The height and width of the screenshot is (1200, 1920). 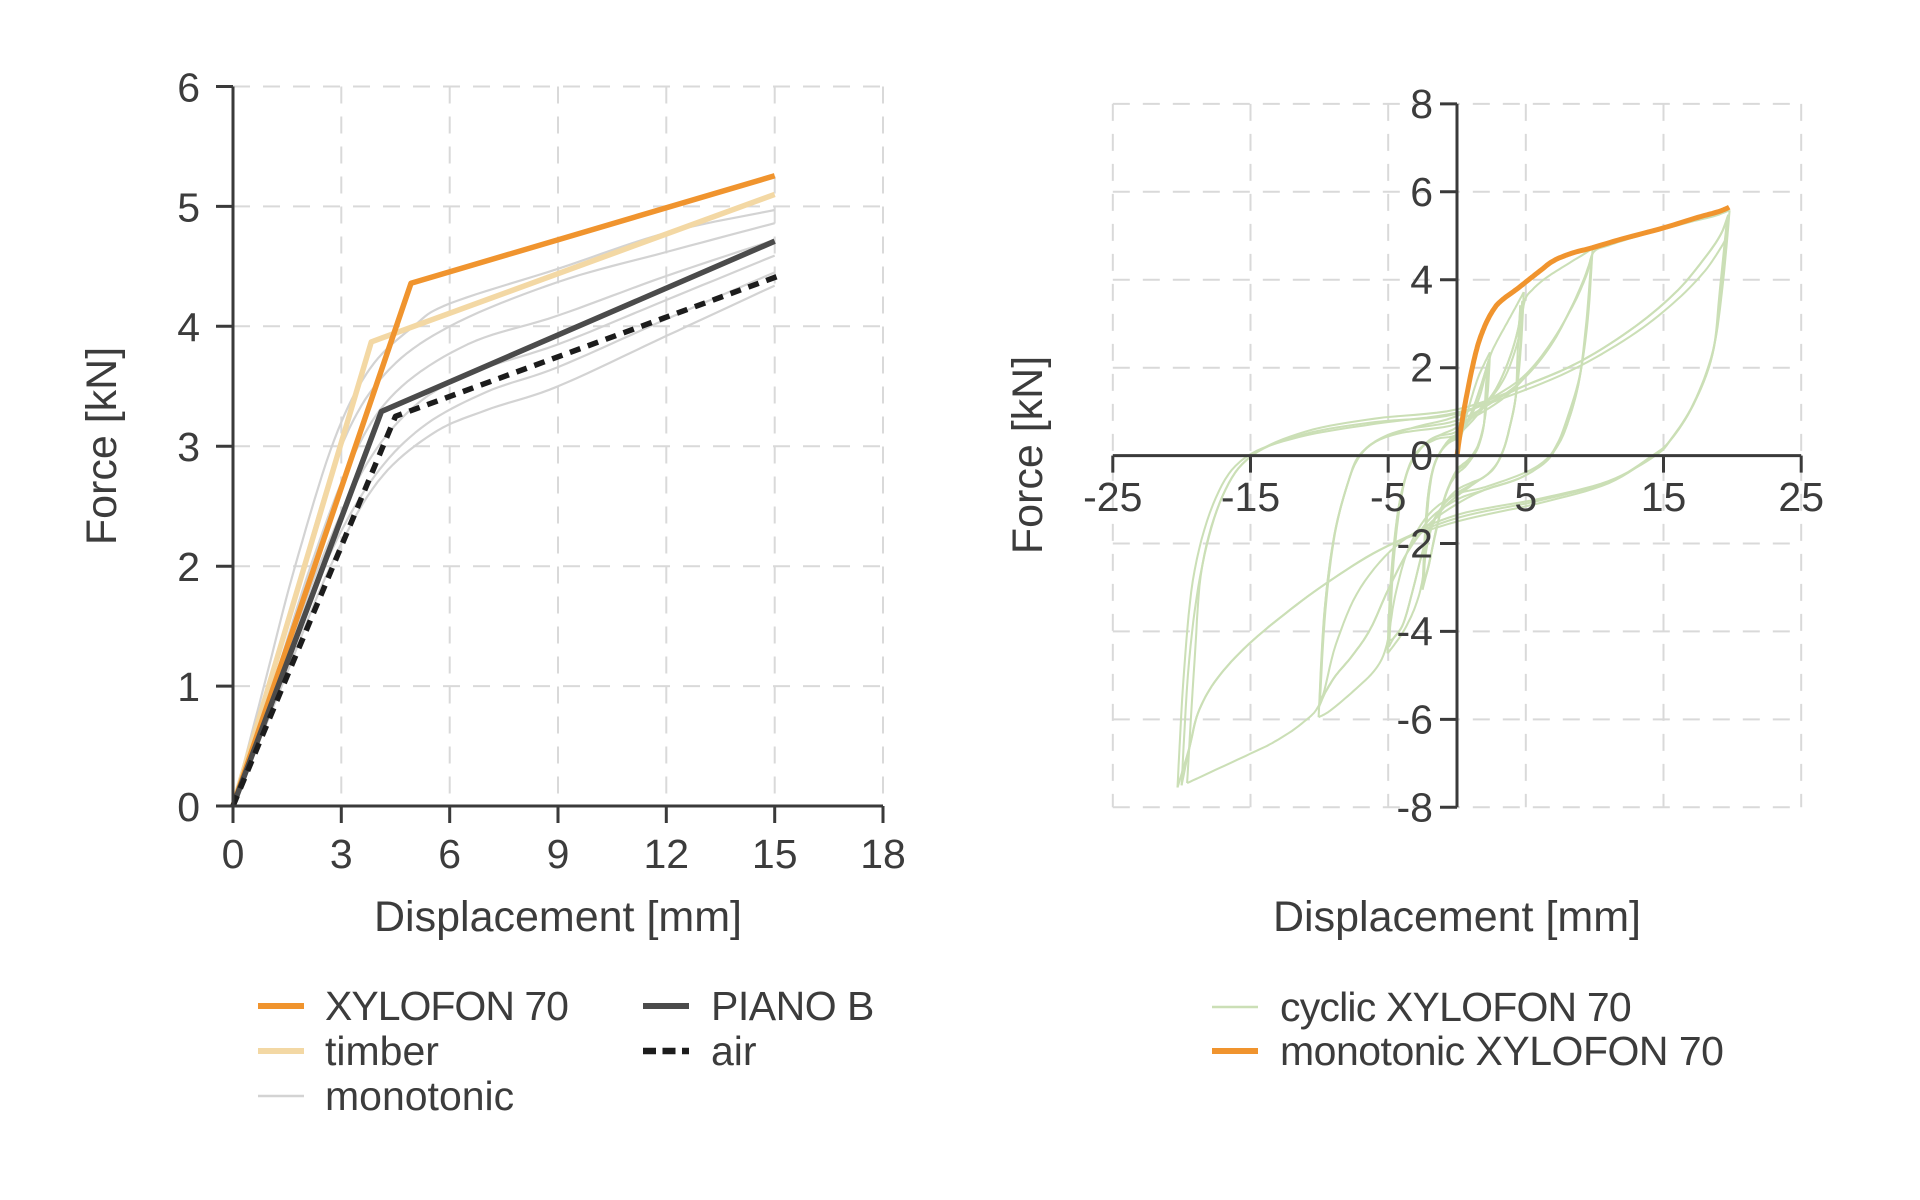 I want to click on svg-text: 12, so click(x=666, y=854).